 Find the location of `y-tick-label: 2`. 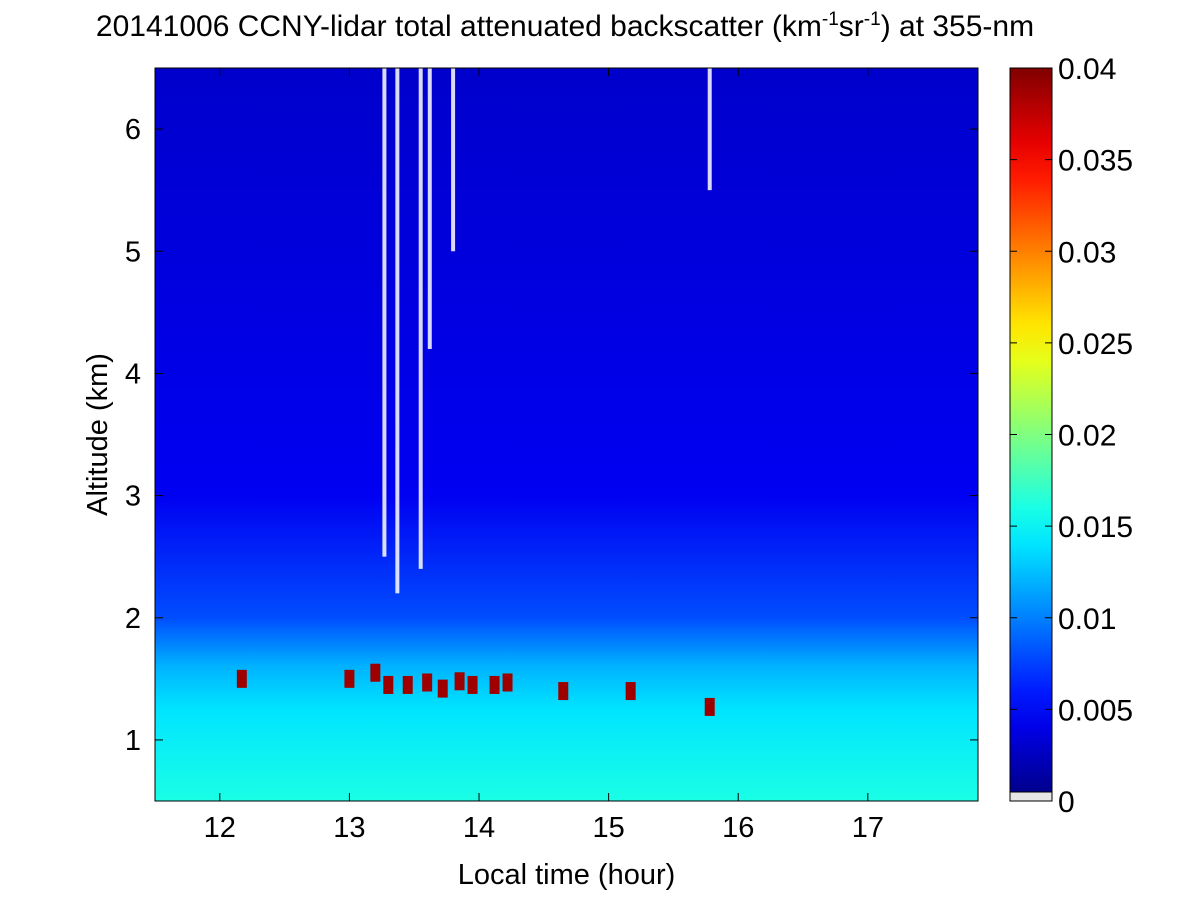

y-tick-label: 2 is located at coordinates (133, 619).